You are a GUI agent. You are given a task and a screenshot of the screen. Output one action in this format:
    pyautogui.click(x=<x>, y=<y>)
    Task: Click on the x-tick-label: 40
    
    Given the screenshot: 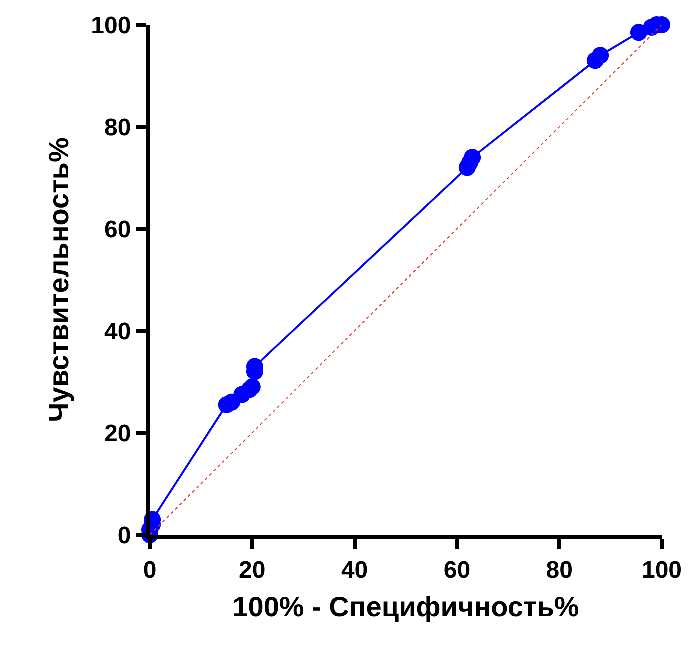 What is the action you would take?
    pyautogui.click(x=354, y=570)
    